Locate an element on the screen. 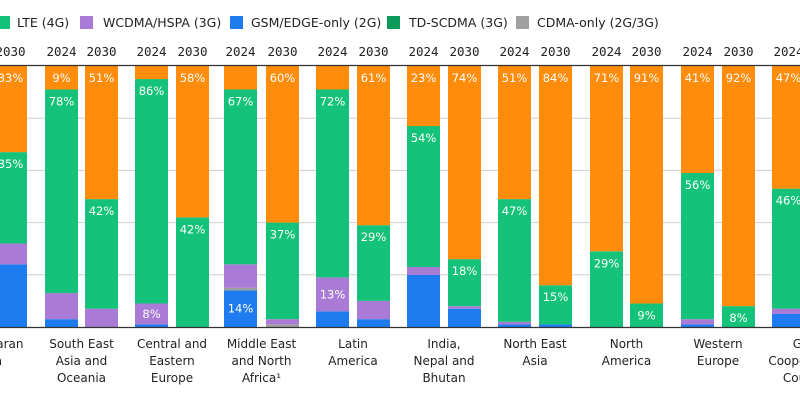  category-label: Council is located at coordinates (791, 378).